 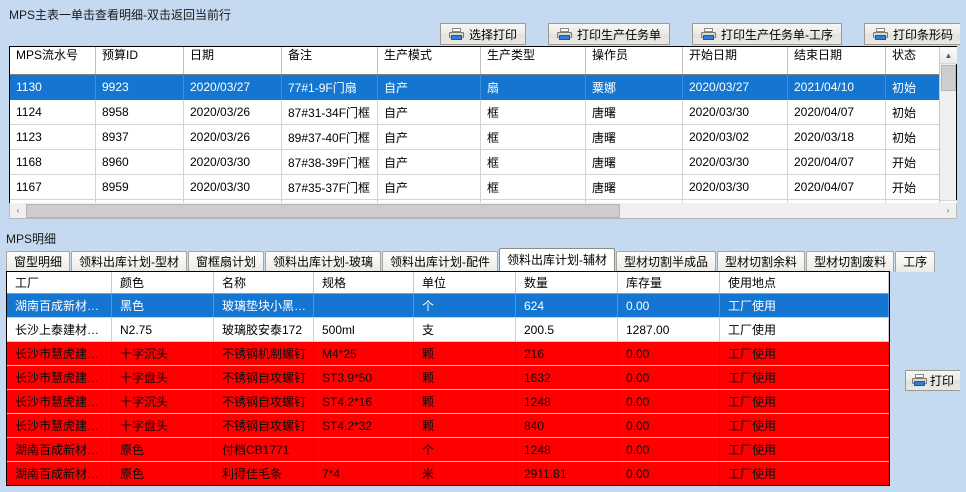 I want to click on detail-col-color: 颜色, so click(x=163, y=282).